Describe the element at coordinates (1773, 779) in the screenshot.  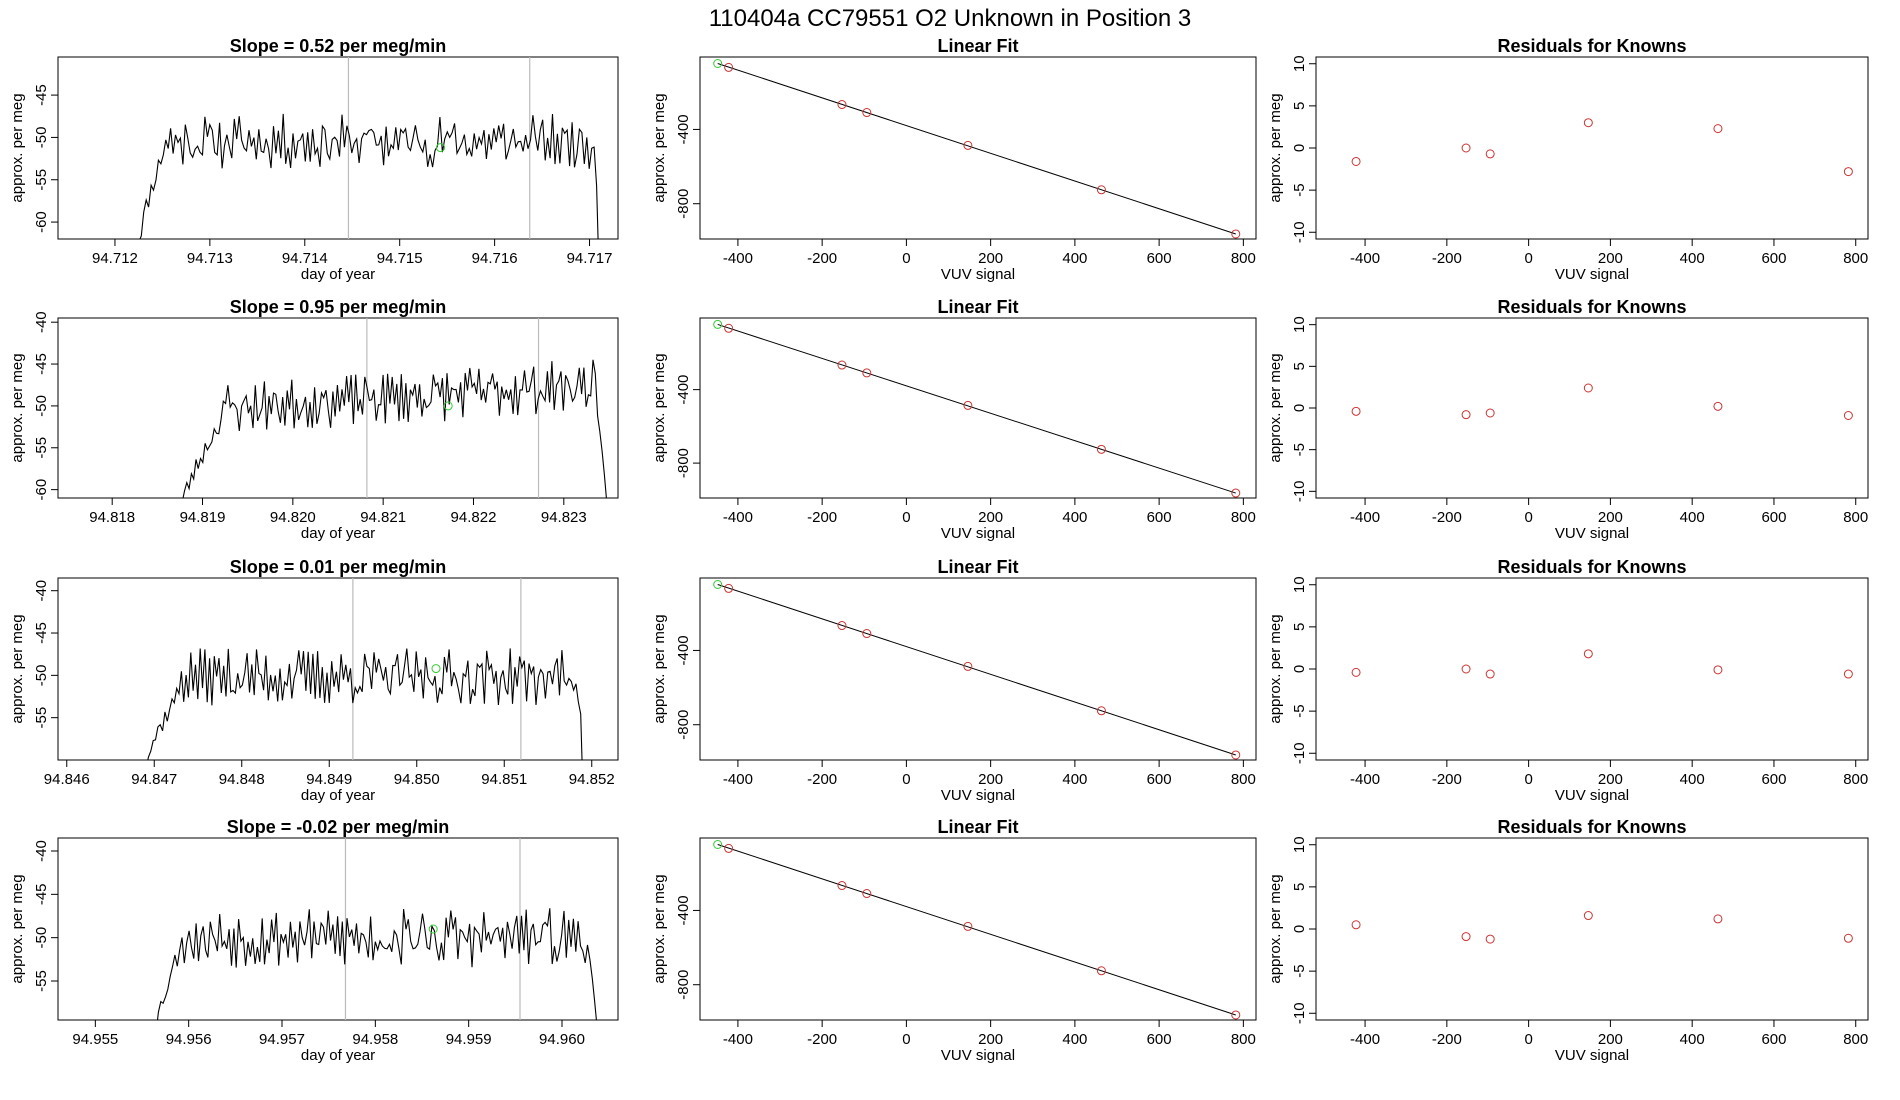
I see `row3-residuals-xtick-label: 600` at that location.